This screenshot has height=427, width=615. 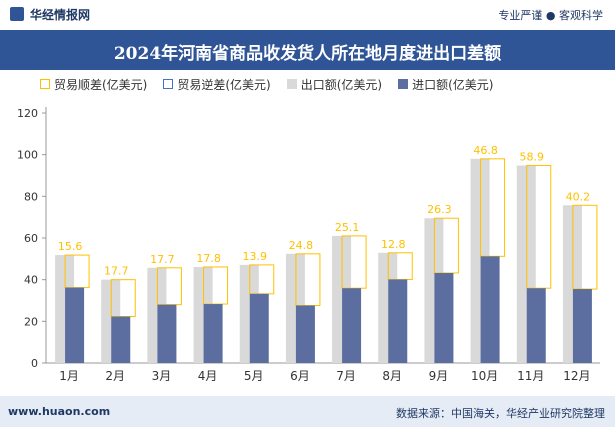 What do you see at coordinates (341, 84) in the screenshot?
I see `legend-label-export: 出口额(亿美元)` at bounding box center [341, 84].